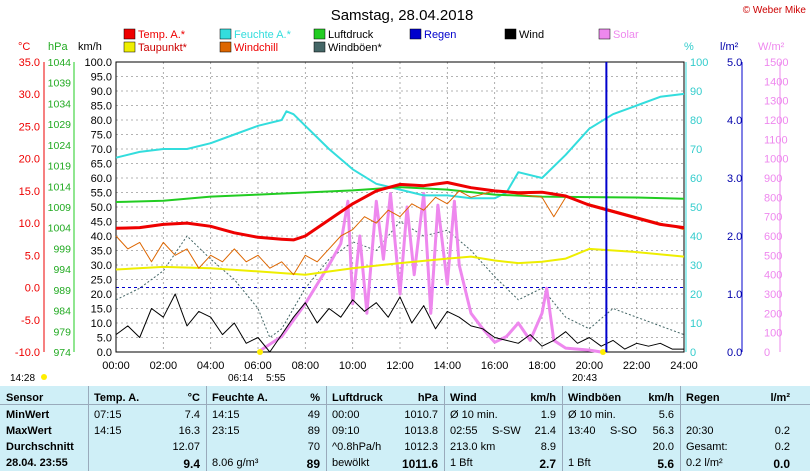  Describe the element at coordinates (626, 35) in the screenshot. I see `legend-label: Solar` at that location.